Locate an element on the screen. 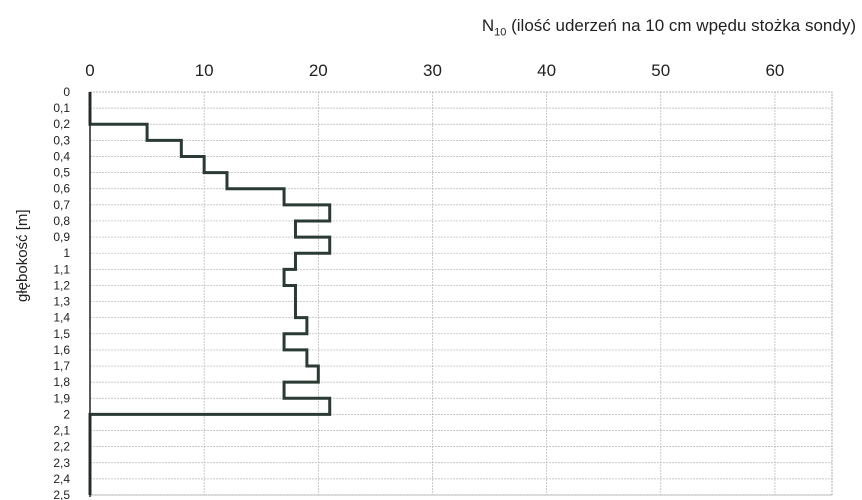 This screenshot has width=862, height=500. y-tick-label: 0,5 is located at coordinates (61, 173).